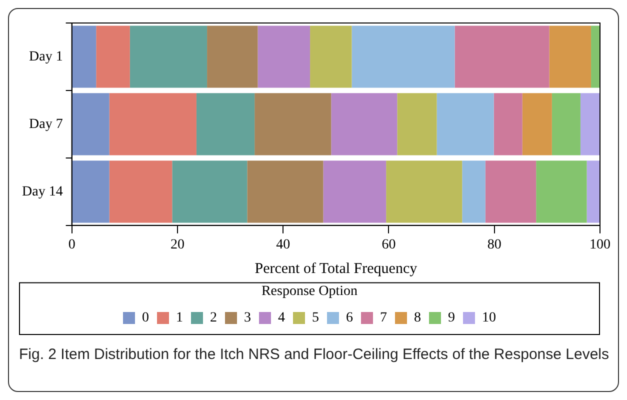 Image resolution: width=627 pixels, height=400 pixels. Describe the element at coordinates (389, 244) in the screenshot. I see `x-tick-label: 60` at that location.